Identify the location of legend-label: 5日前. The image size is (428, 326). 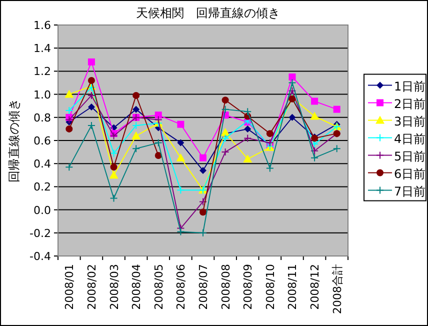
(410, 156).